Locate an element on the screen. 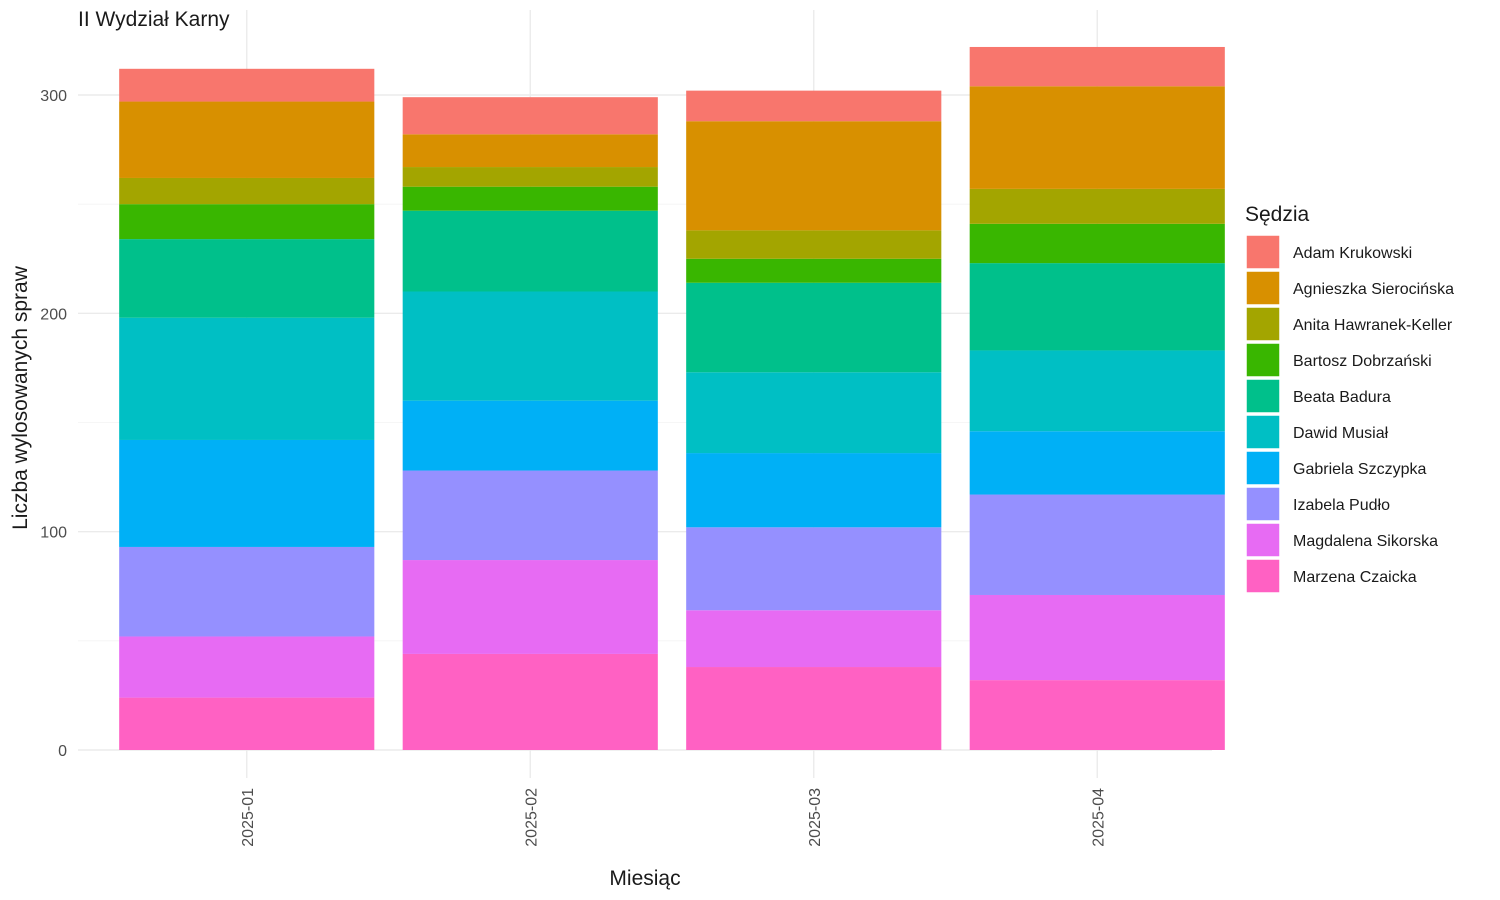  legend-label: Gabriela Szczypka is located at coordinates (1359, 469).